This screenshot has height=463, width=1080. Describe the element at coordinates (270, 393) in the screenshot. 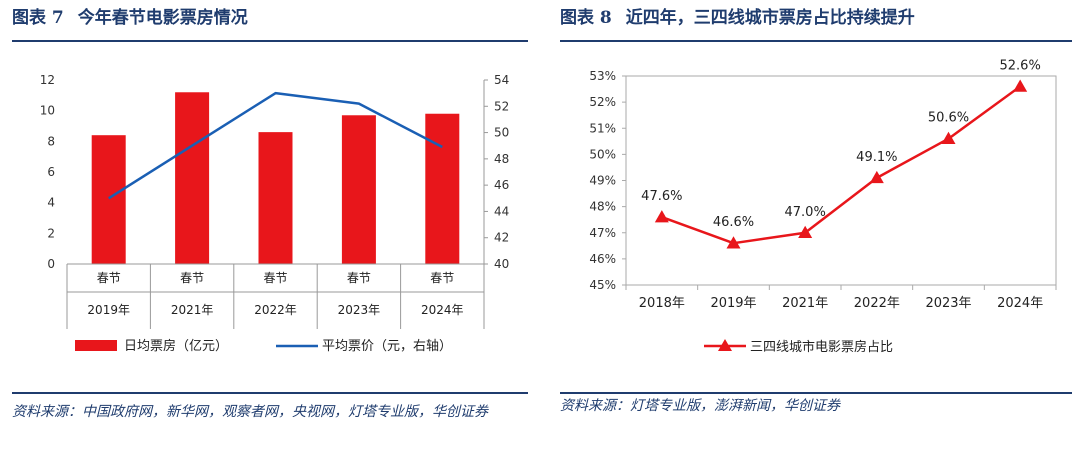

I see `figure-7-bottom-rule` at that location.